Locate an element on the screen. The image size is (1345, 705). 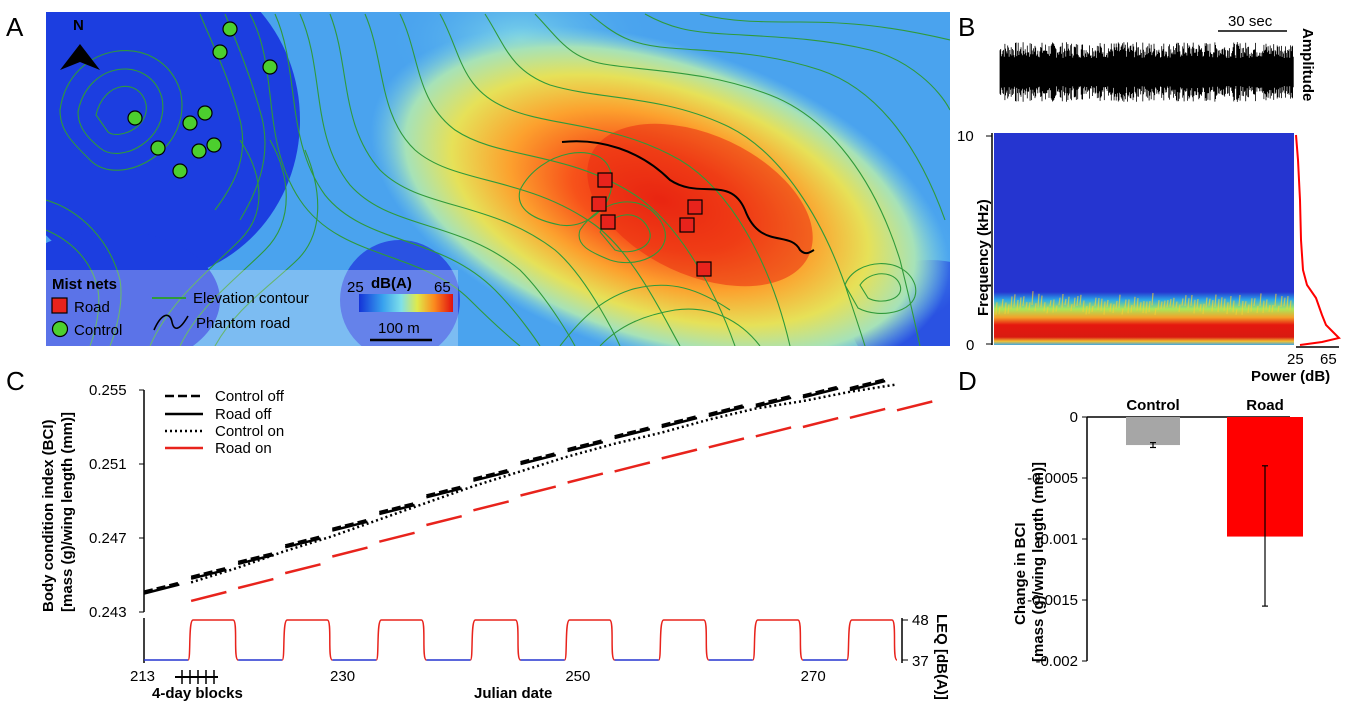
time-scale-label: 30 sec is located at coordinates (1250, 21).